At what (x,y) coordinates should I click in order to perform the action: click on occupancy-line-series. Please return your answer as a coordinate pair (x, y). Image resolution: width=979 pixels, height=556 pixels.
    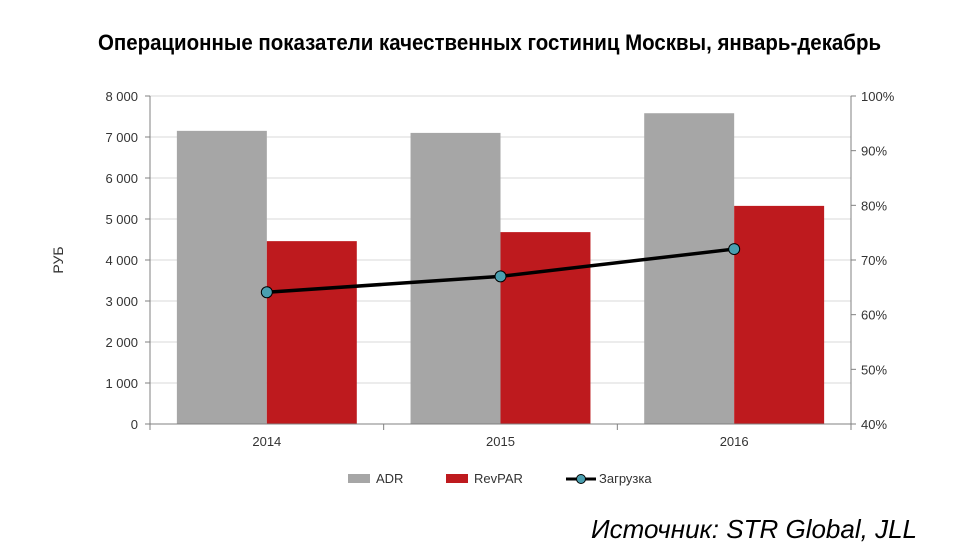
    Looking at the image, I should click on (500, 271).